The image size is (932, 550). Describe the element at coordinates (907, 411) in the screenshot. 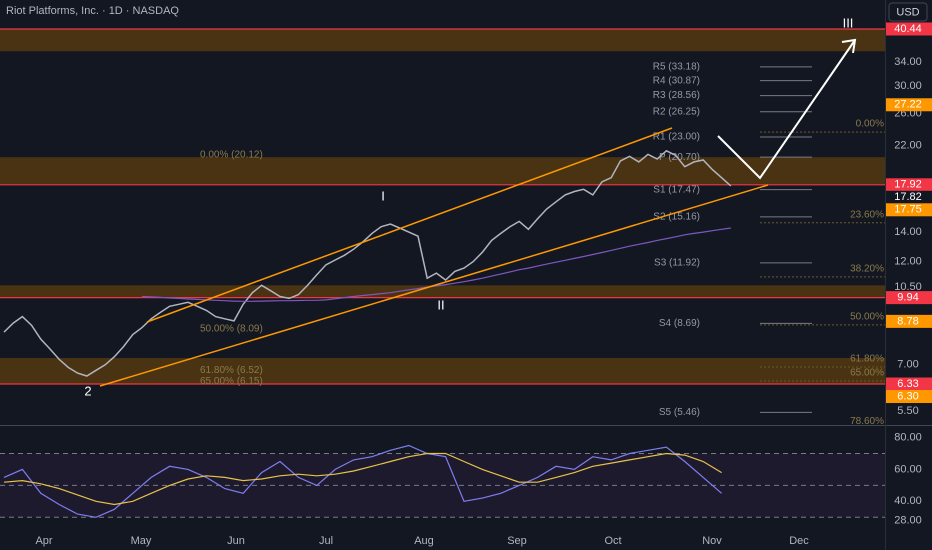

I see `y-tick-label: 5.50` at that location.